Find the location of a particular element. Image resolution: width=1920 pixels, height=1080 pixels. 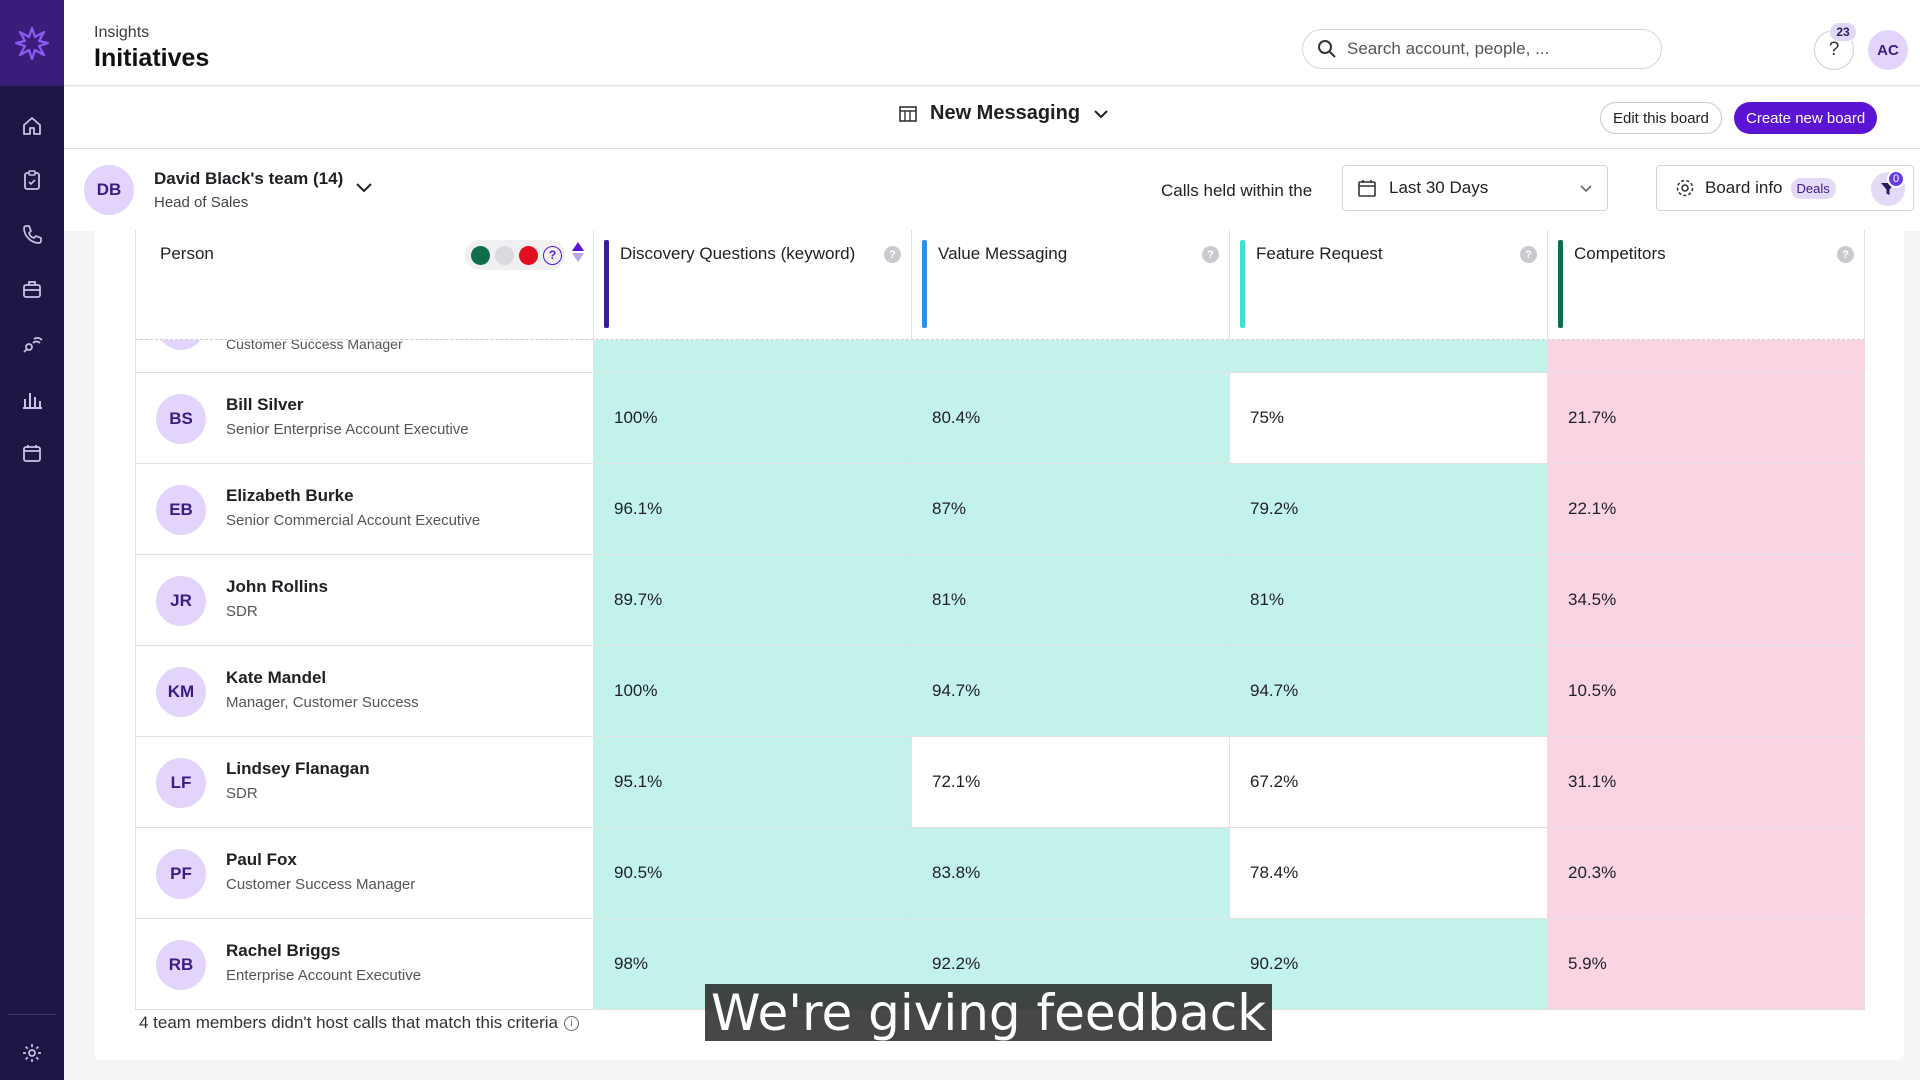

partial-competitor-cell is located at coordinates (1706, 356).